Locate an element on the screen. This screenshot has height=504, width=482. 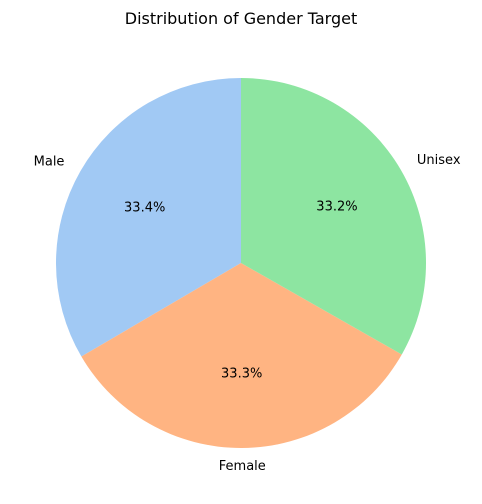
pie-label-unisex: Unisex is located at coordinates (439, 160).